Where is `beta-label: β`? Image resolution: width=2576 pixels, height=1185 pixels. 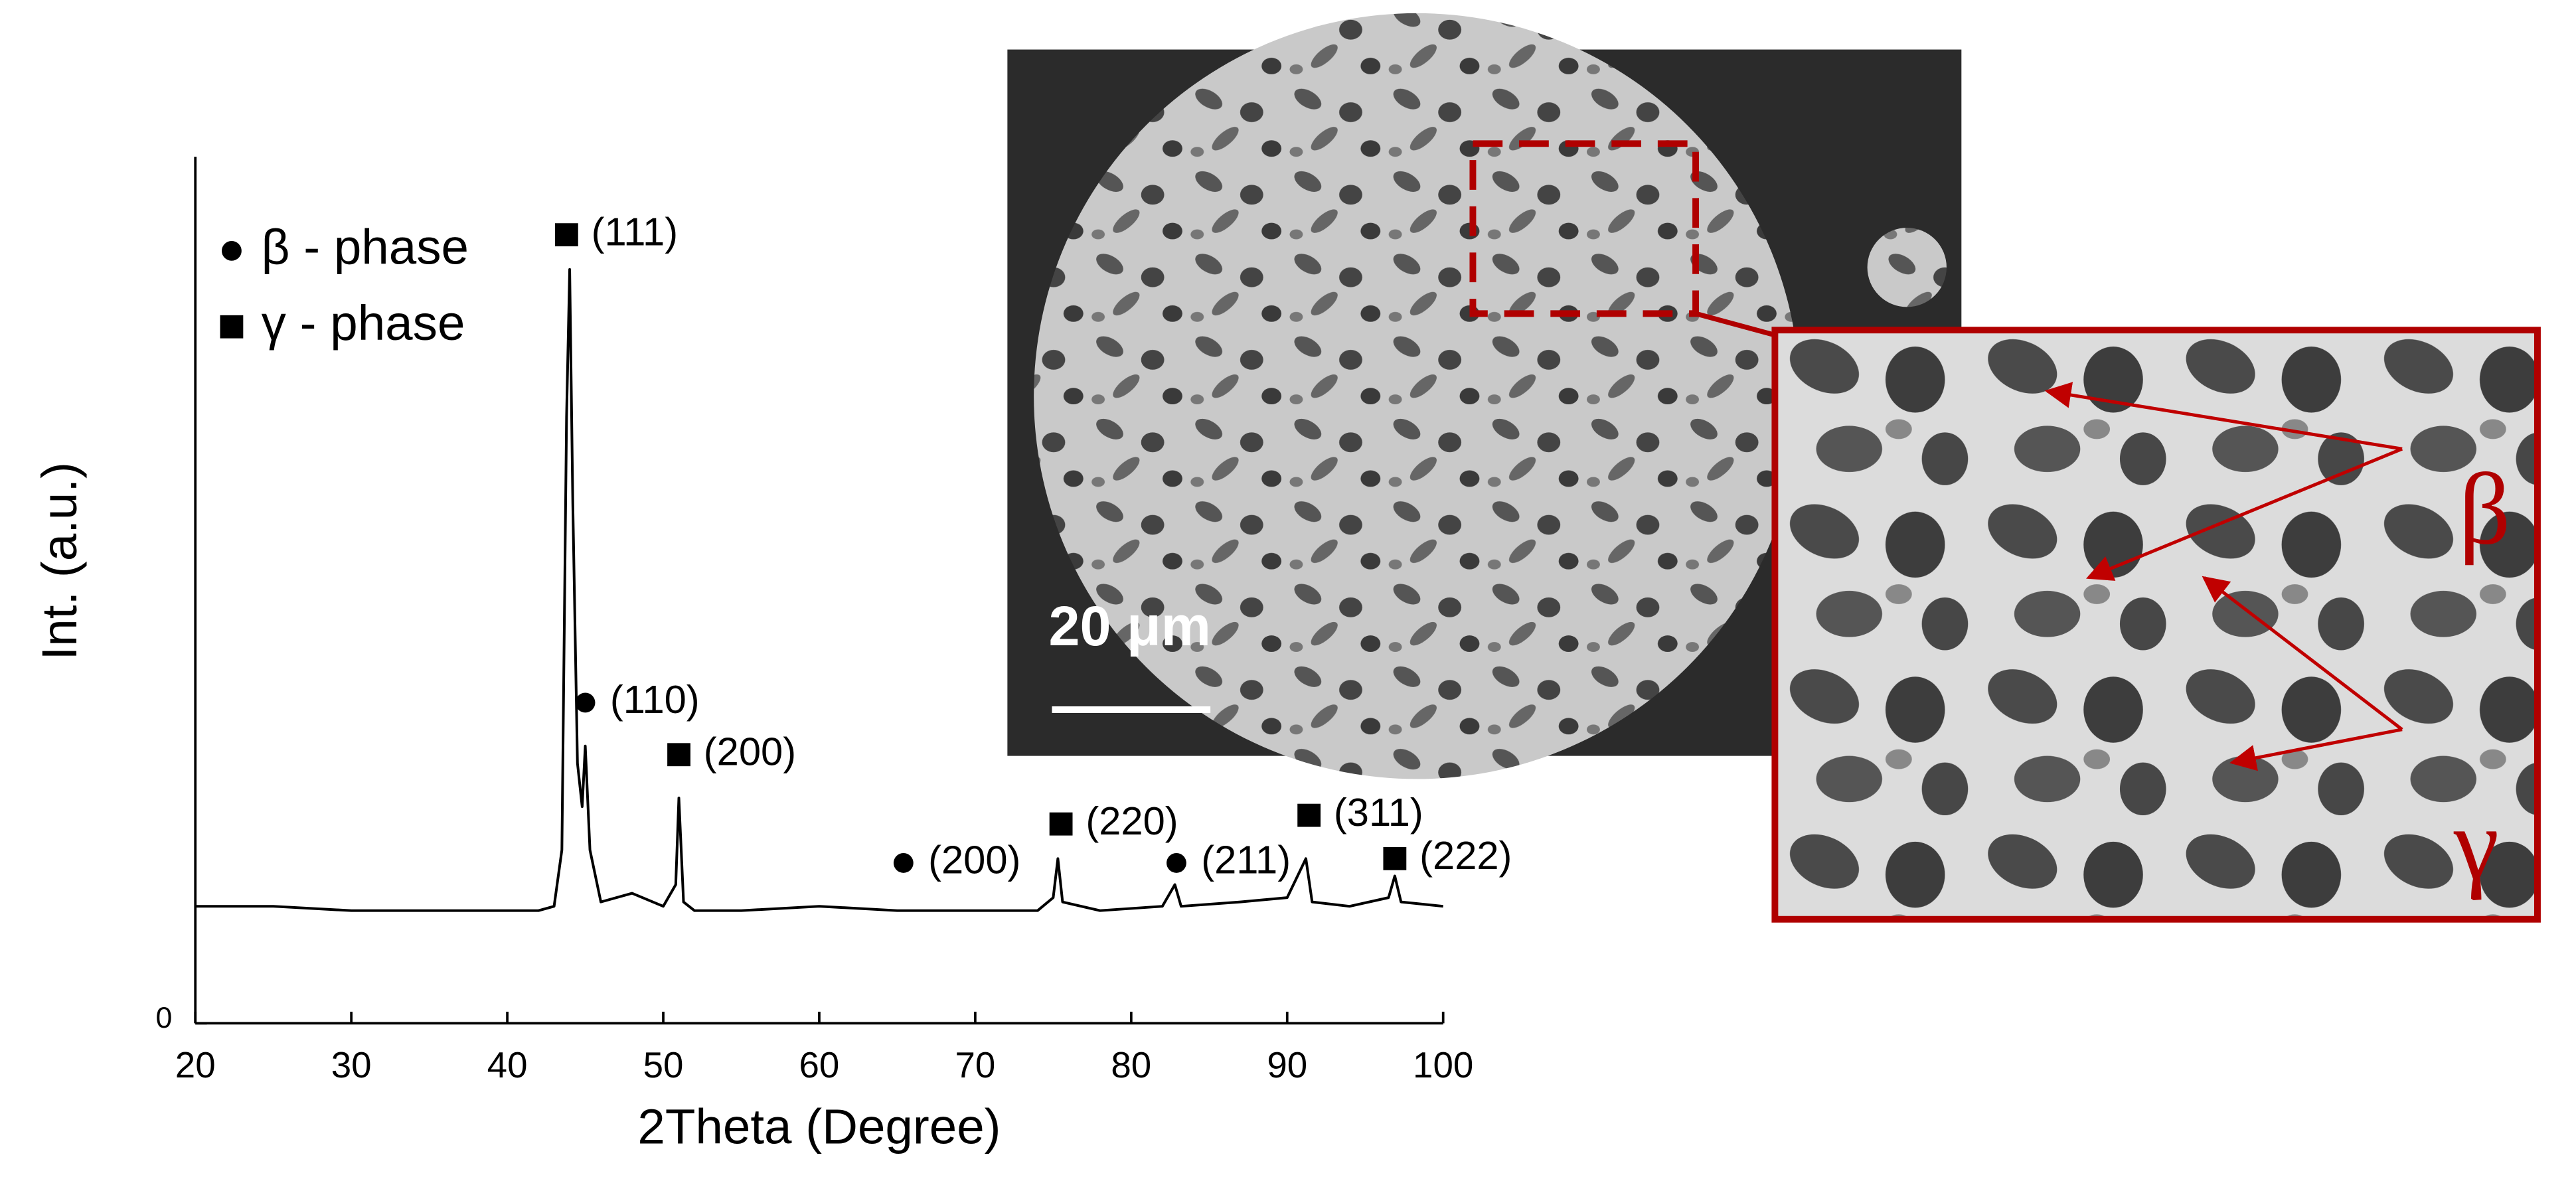
beta-label: β is located at coordinates (2484, 509).